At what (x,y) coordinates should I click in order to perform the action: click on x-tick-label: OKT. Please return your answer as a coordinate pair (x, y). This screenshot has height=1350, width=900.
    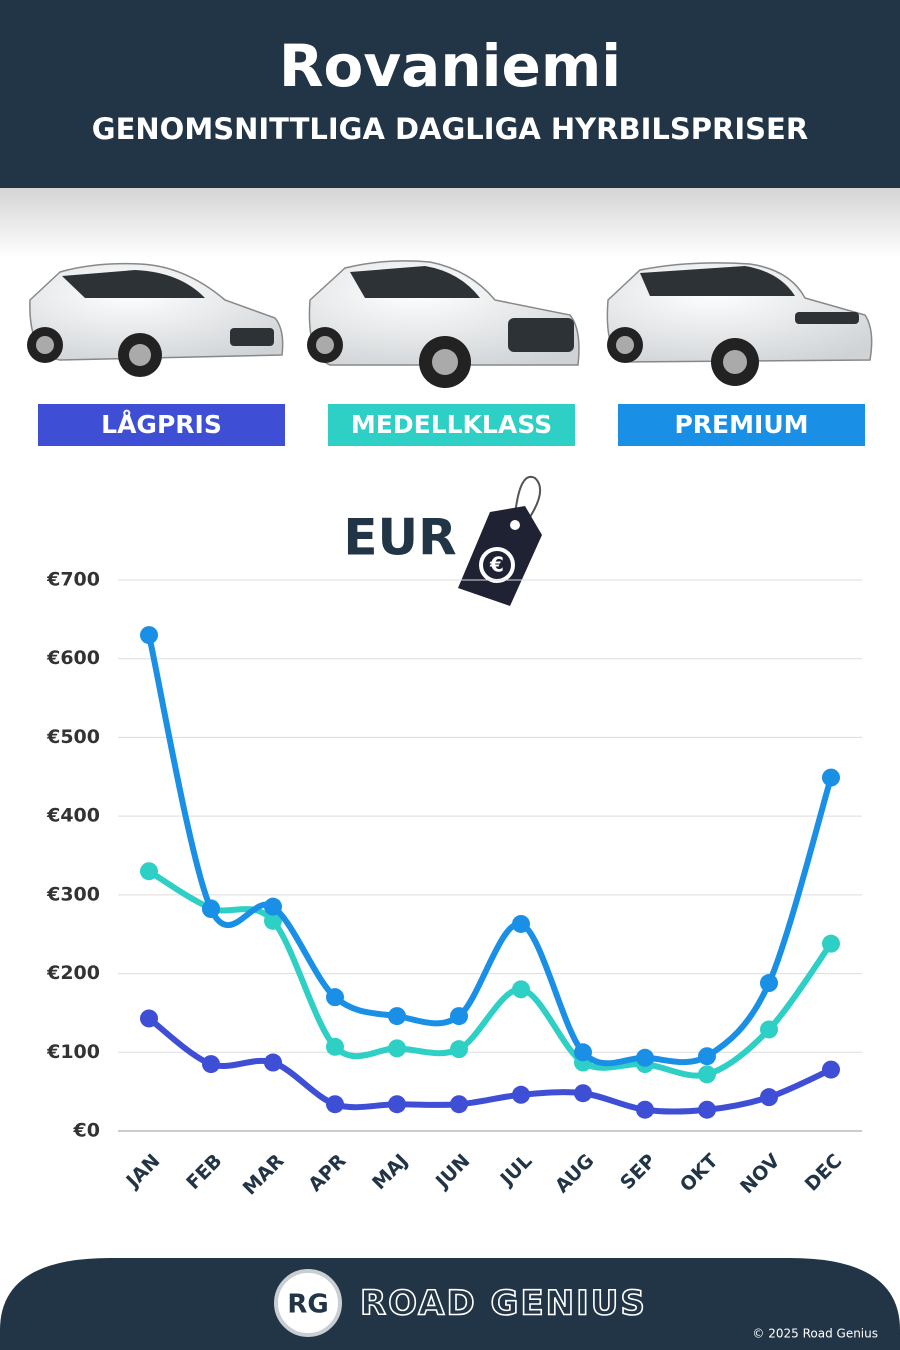
    Looking at the image, I should click on (699, 1173).